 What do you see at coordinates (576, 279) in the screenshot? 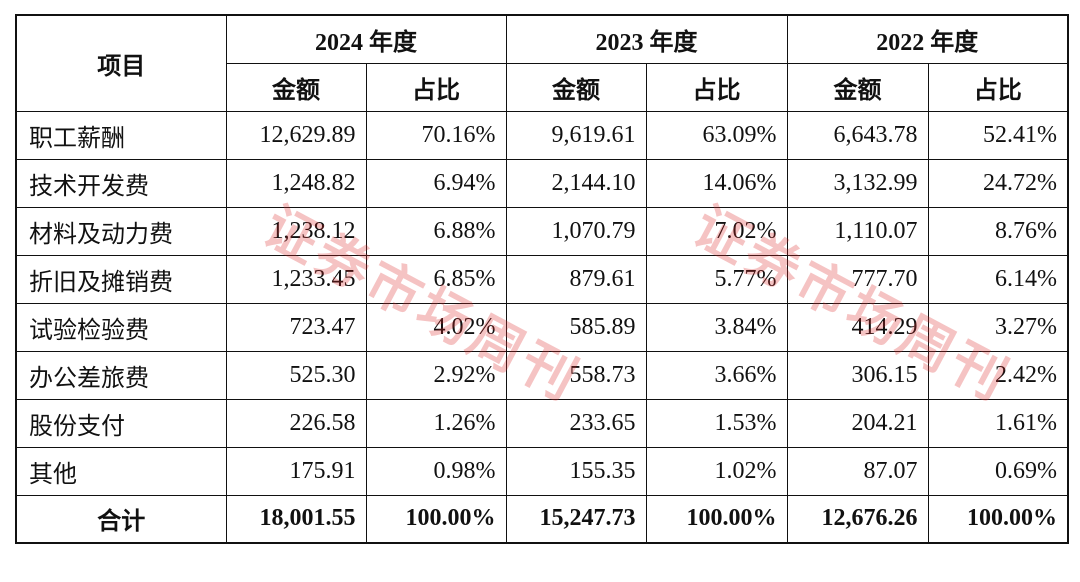
I see `cell: 879.61` at bounding box center [576, 279].